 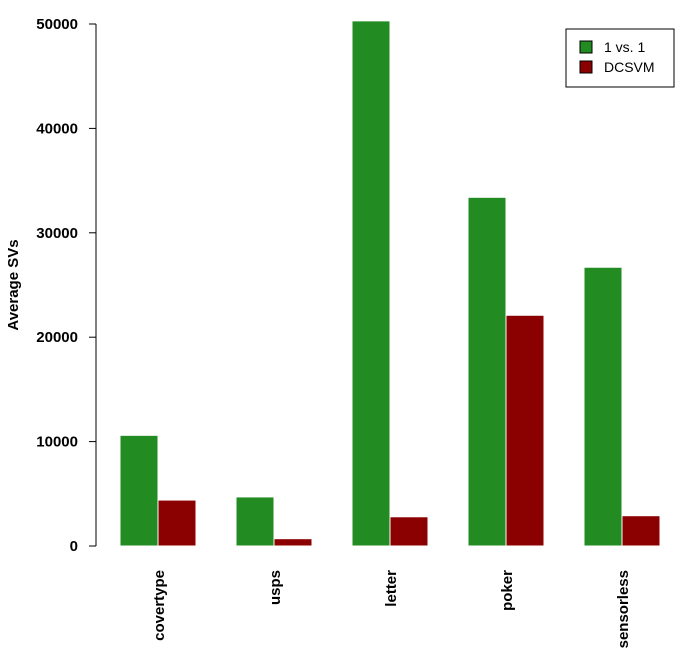 What do you see at coordinates (629, 67) in the screenshot?
I see `legend-label: DCSVM` at bounding box center [629, 67].